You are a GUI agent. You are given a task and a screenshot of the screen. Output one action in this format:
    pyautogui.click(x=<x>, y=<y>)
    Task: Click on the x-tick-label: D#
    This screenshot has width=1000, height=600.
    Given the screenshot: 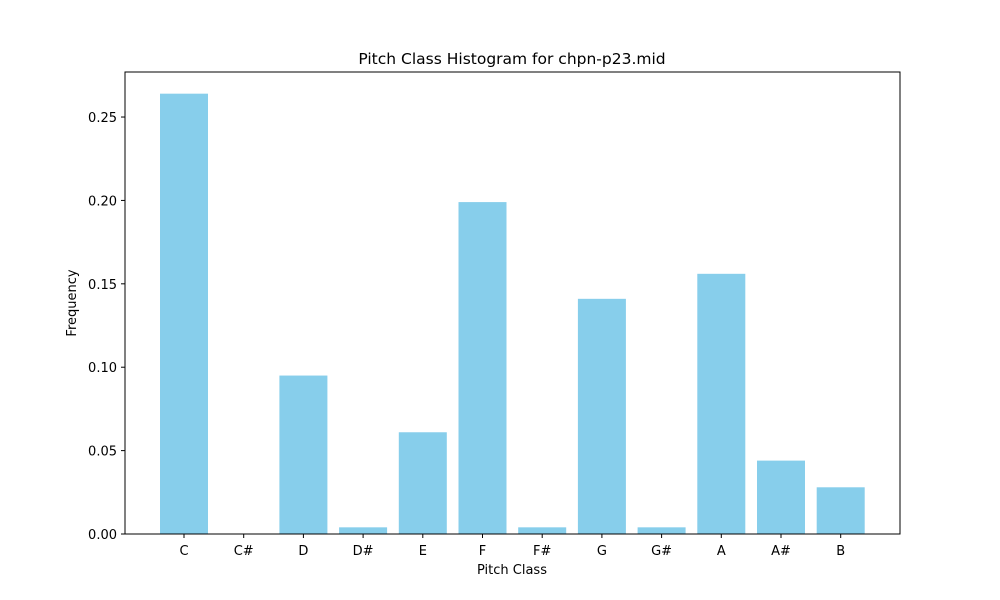 What is the action you would take?
    pyautogui.click(x=363, y=551)
    